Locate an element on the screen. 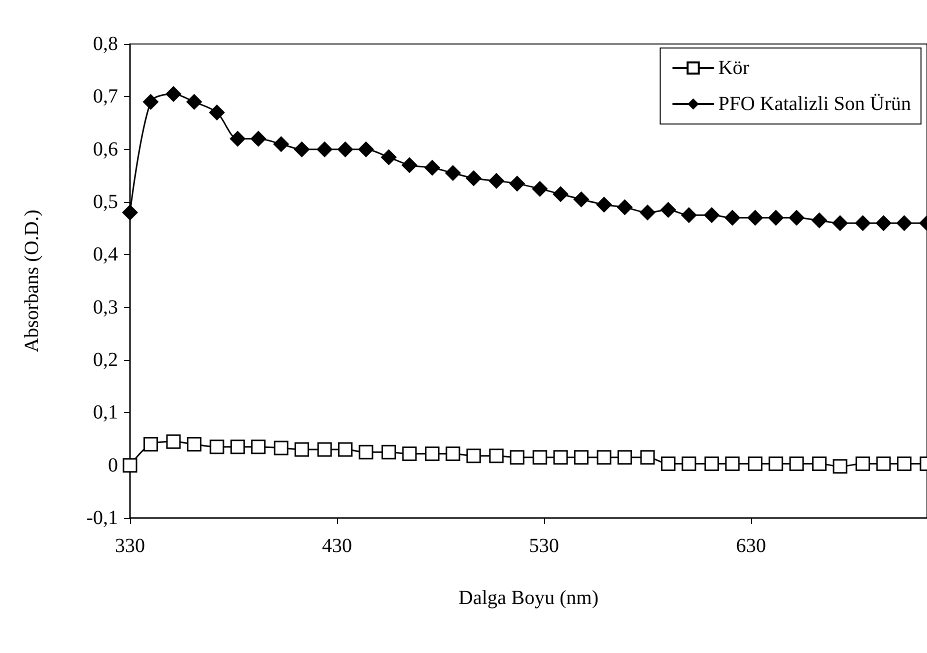 The height and width of the screenshot is (653, 927). y-tick-label: 0,6 is located at coordinates (105, 149).